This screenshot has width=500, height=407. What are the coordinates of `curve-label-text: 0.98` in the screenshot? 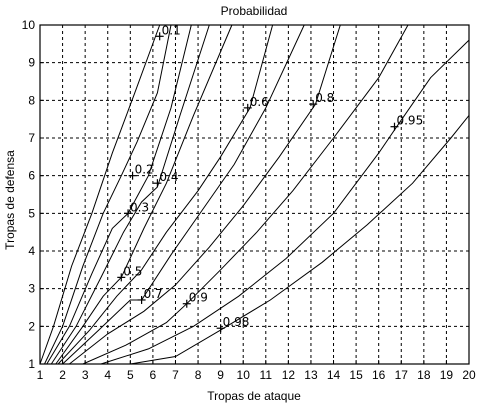 It's located at (236, 322).